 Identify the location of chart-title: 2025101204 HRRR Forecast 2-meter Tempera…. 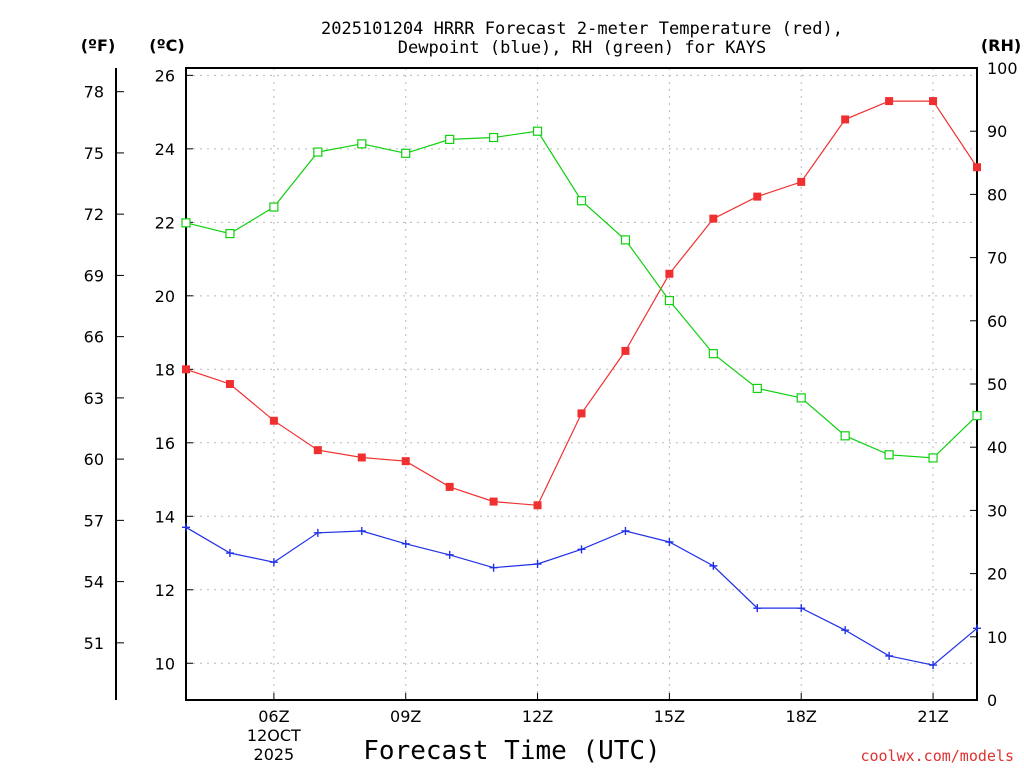
(582, 38).